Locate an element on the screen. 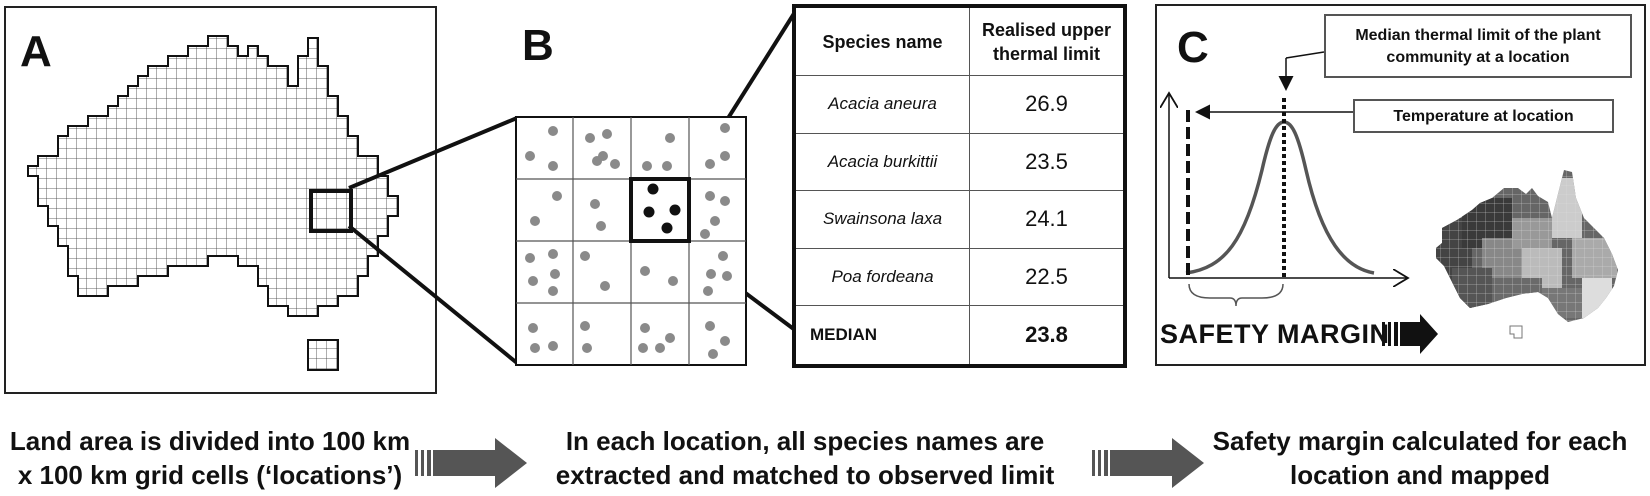 This screenshot has width=1650, height=496. species-name-cell: Acacia aneura is located at coordinates (881, 104).